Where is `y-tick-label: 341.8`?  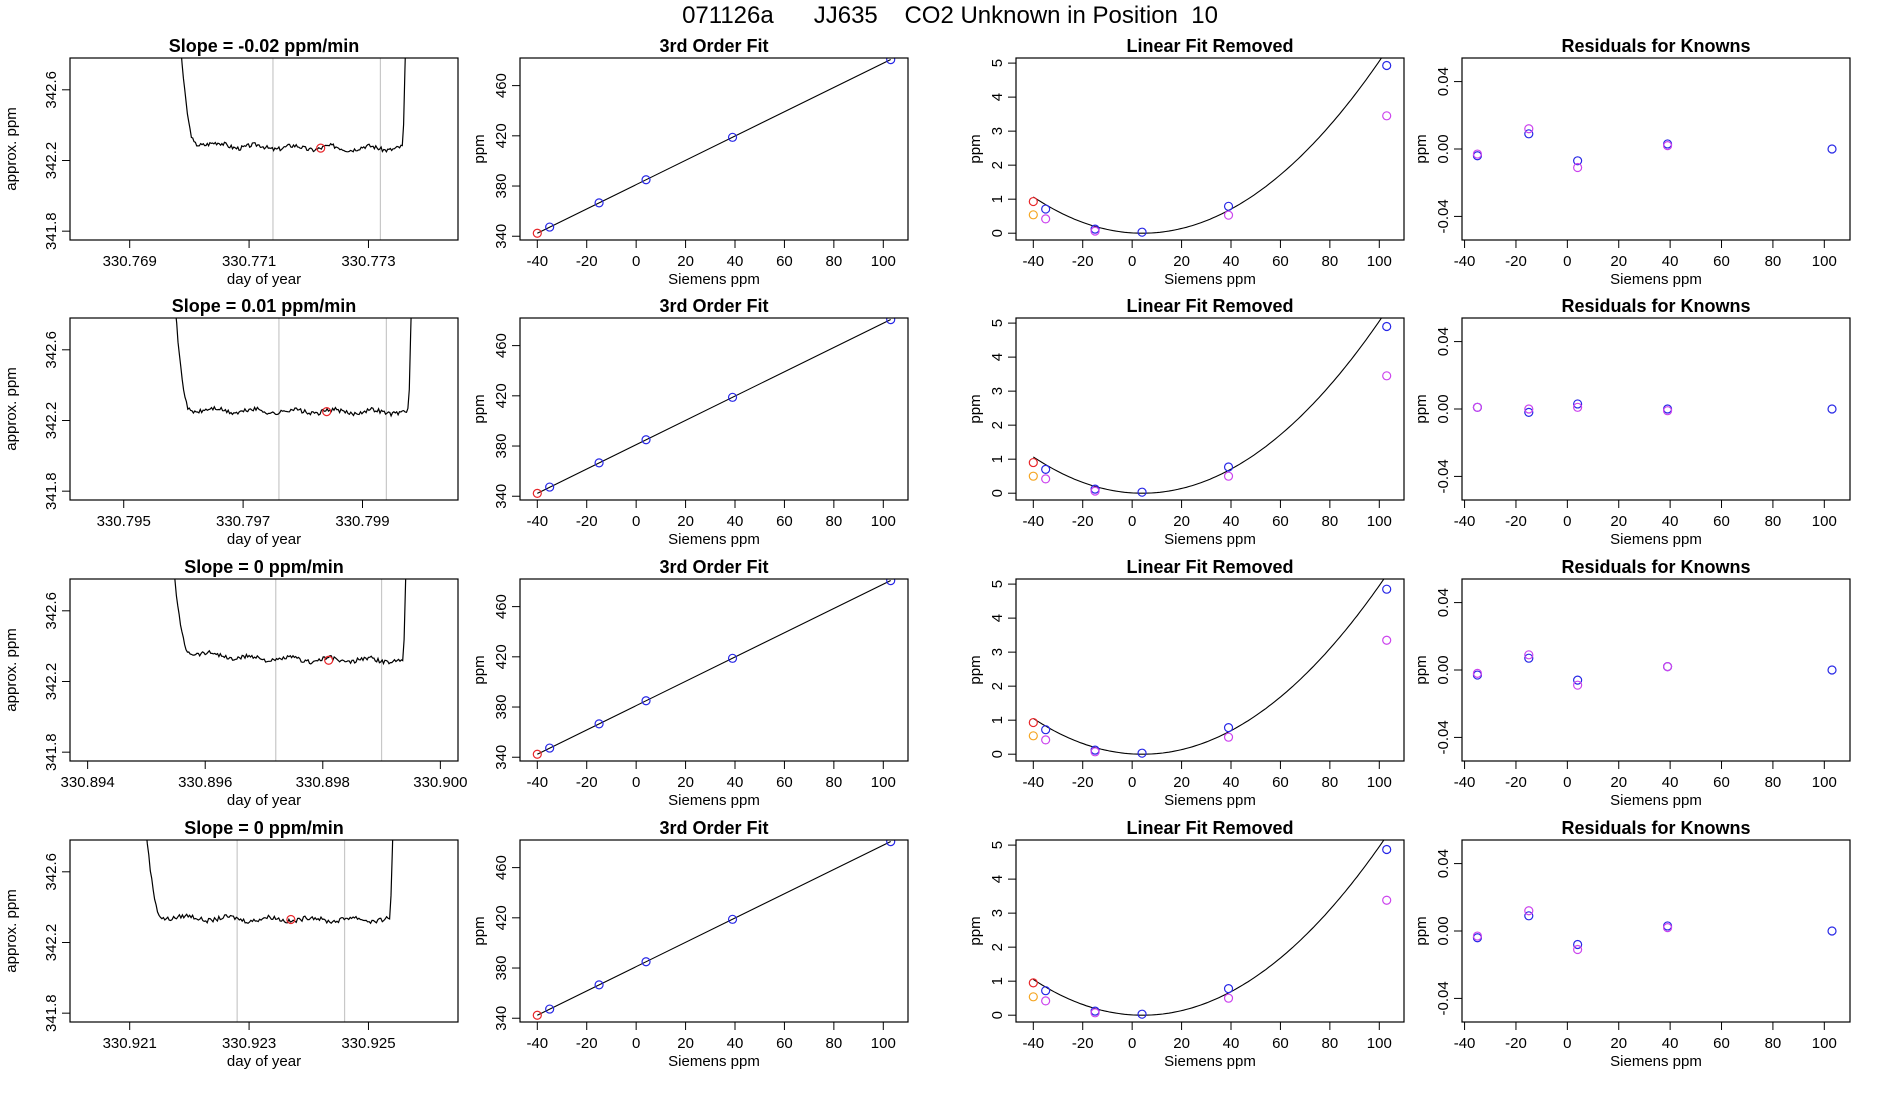
y-tick-label: 341.8 is located at coordinates (51, 1013).